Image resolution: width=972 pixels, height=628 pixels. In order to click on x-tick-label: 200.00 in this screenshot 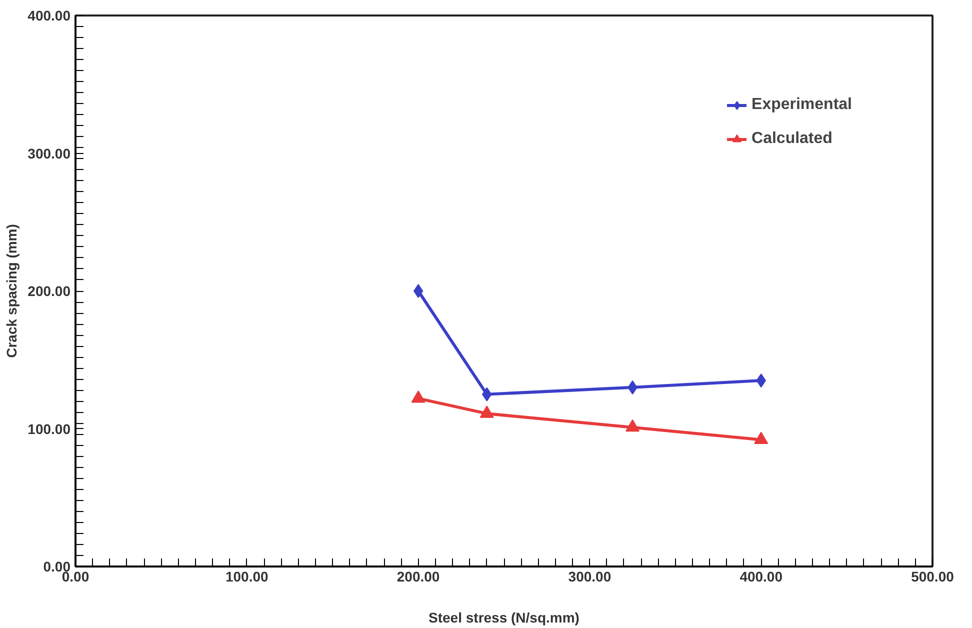, I will do `click(418, 576)`.